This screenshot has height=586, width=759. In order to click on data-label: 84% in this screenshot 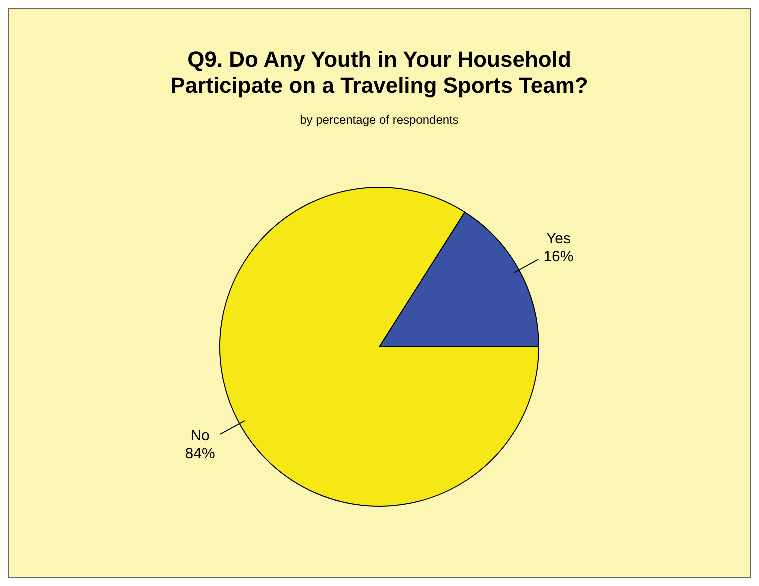, I will do `click(200, 454)`.